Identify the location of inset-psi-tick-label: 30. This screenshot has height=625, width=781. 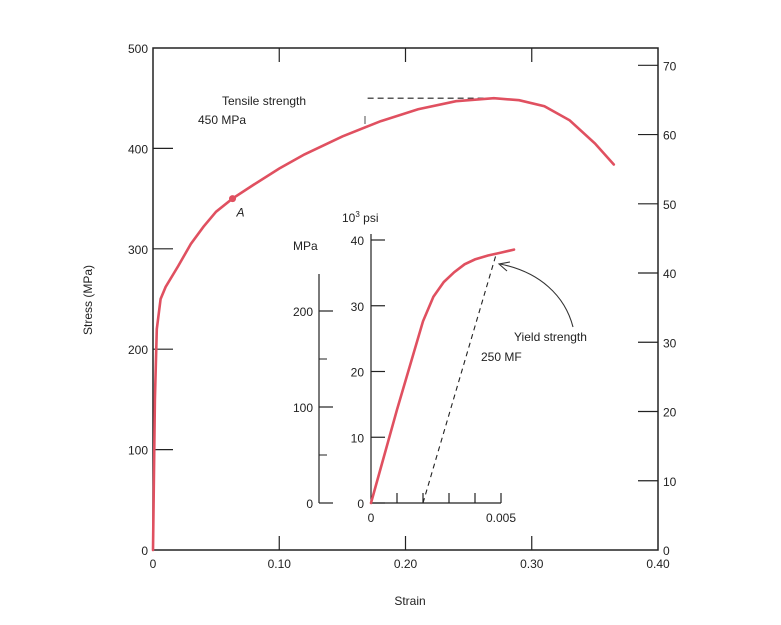
(358, 307).